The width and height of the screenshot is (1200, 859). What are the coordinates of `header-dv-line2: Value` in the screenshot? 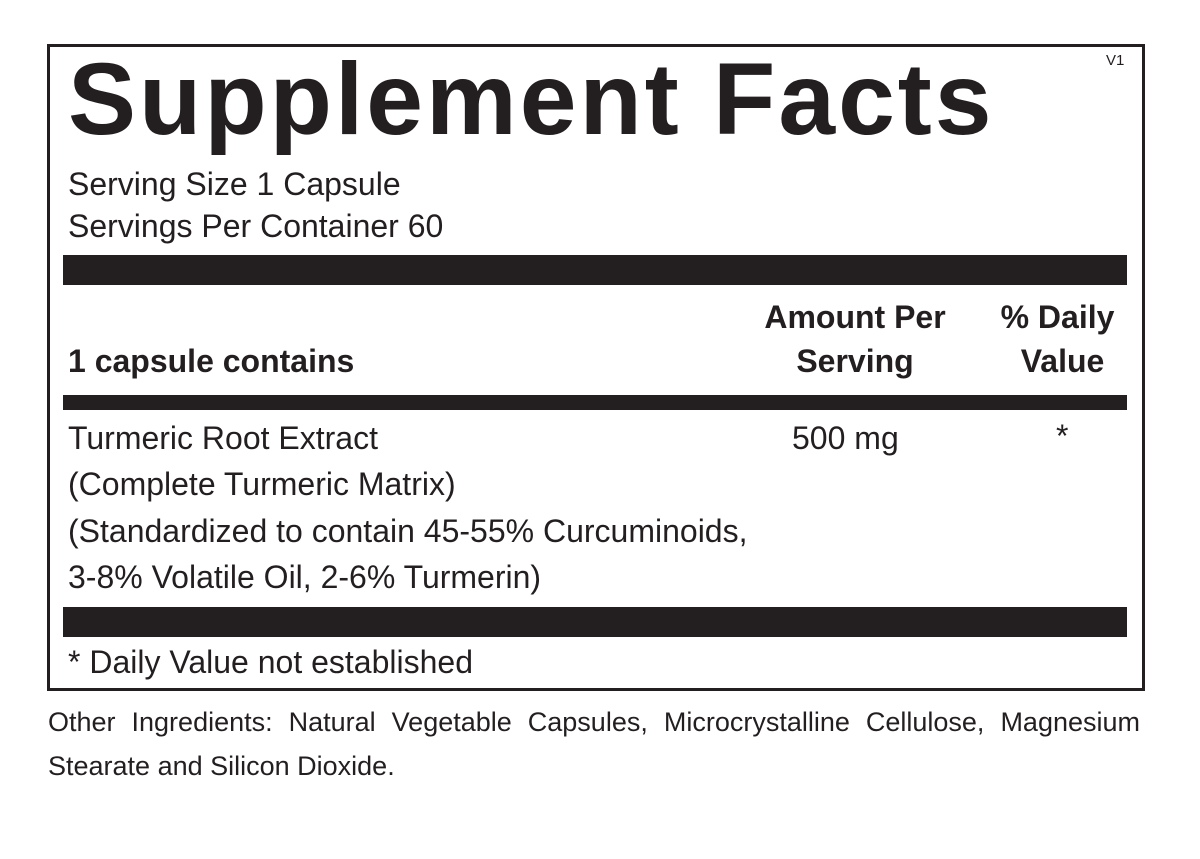 It's located at (1062, 361).